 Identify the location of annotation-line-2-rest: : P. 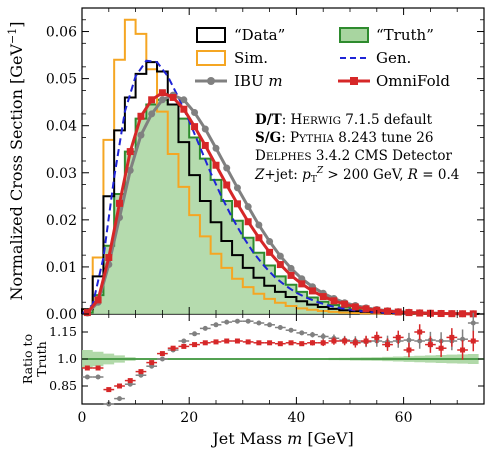
(290, 138).